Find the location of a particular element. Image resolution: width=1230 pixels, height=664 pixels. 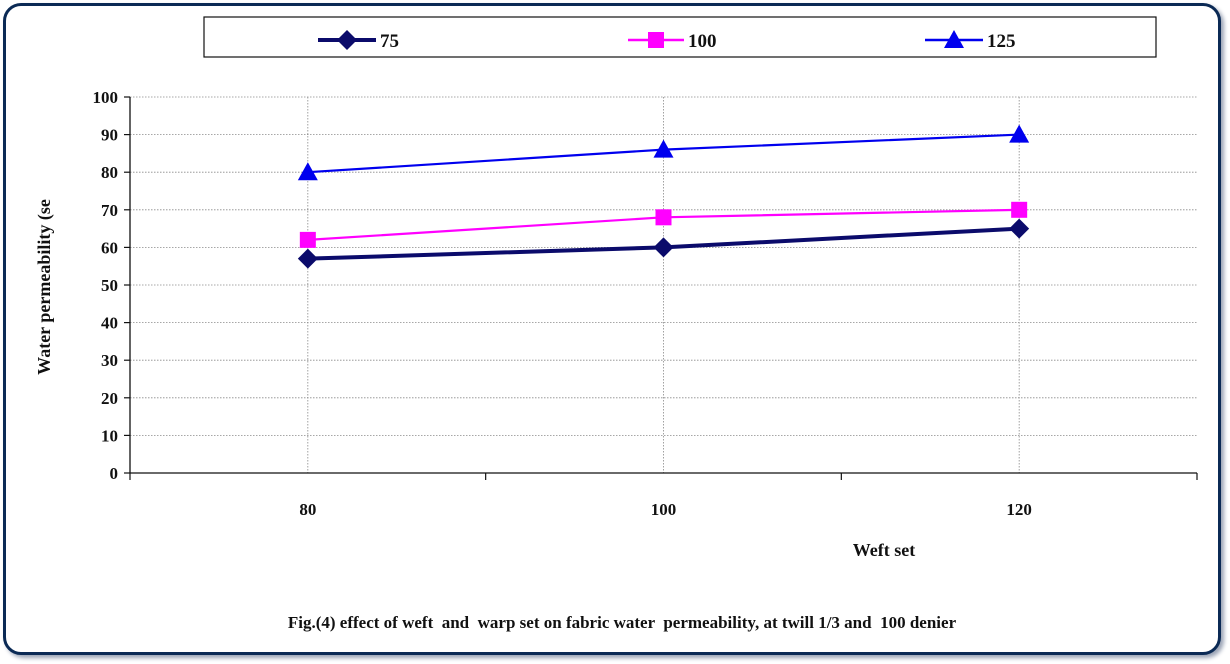

legend: 75 100 125 is located at coordinates (680, 37).